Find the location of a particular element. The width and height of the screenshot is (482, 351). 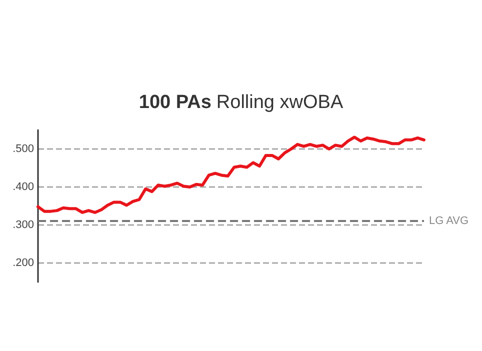

y-tick-label: .200 is located at coordinates (23, 263).